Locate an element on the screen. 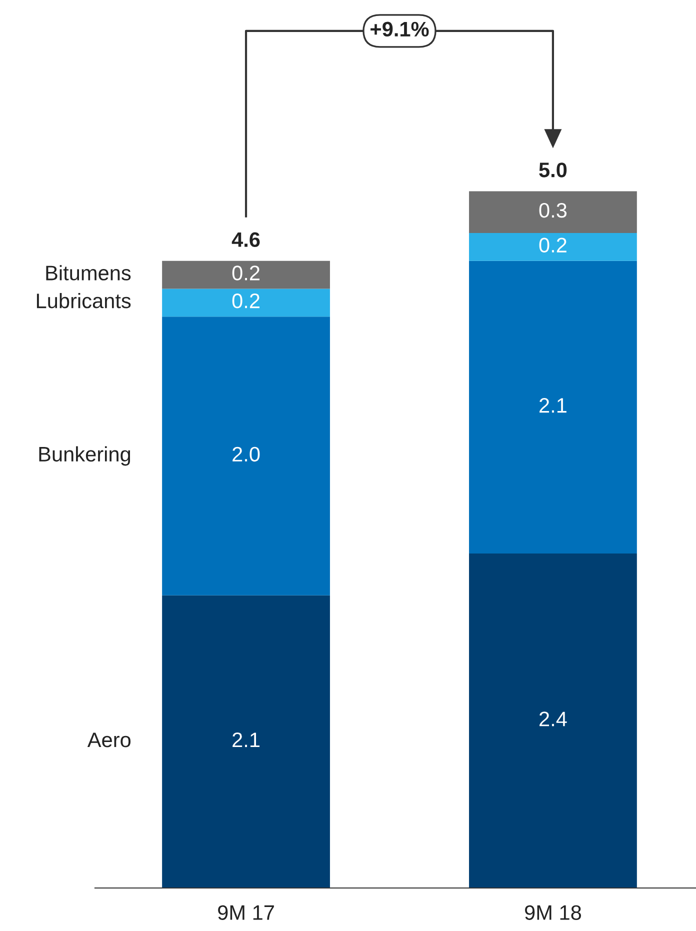 The width and height of the screenshot is (696, 931). x-tick-label: 9M 18 is located at coordinates (553, 912).